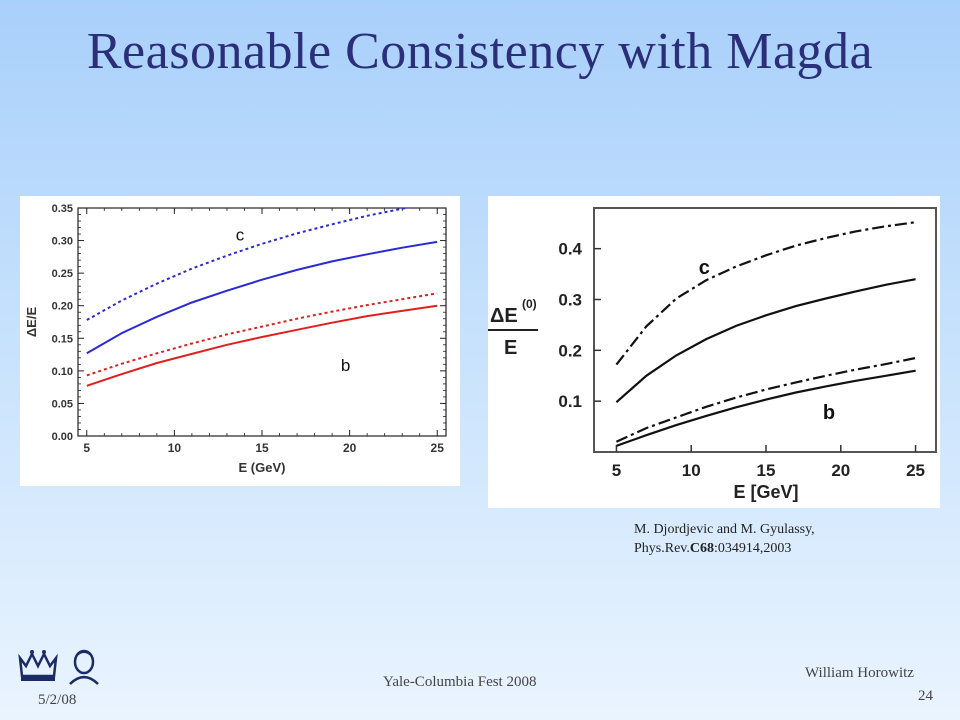 This screenshot has height=720, width=960. I want to click on citation-journal: Phys.Rev., so click(662, 548).